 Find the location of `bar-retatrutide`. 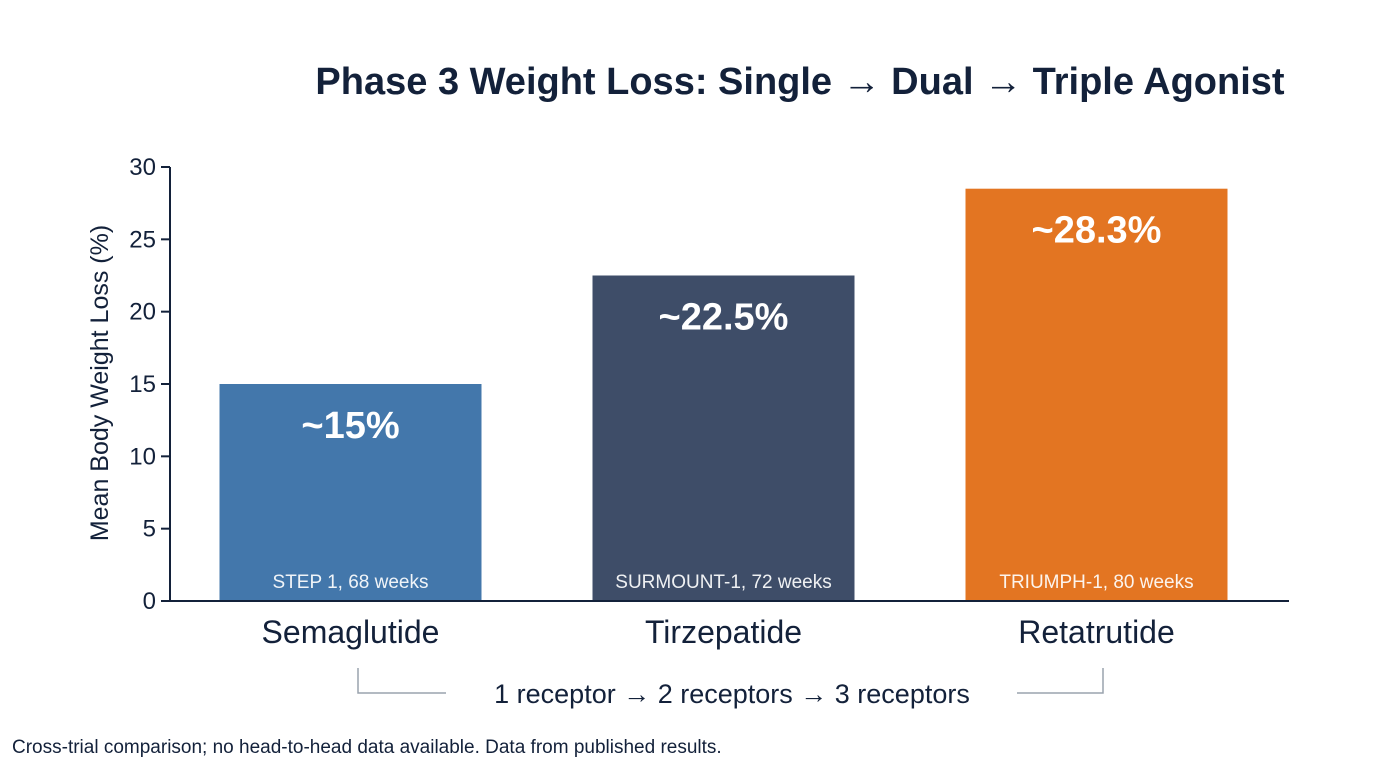

bar-retatrutide is located at coordinates (1096, 394).